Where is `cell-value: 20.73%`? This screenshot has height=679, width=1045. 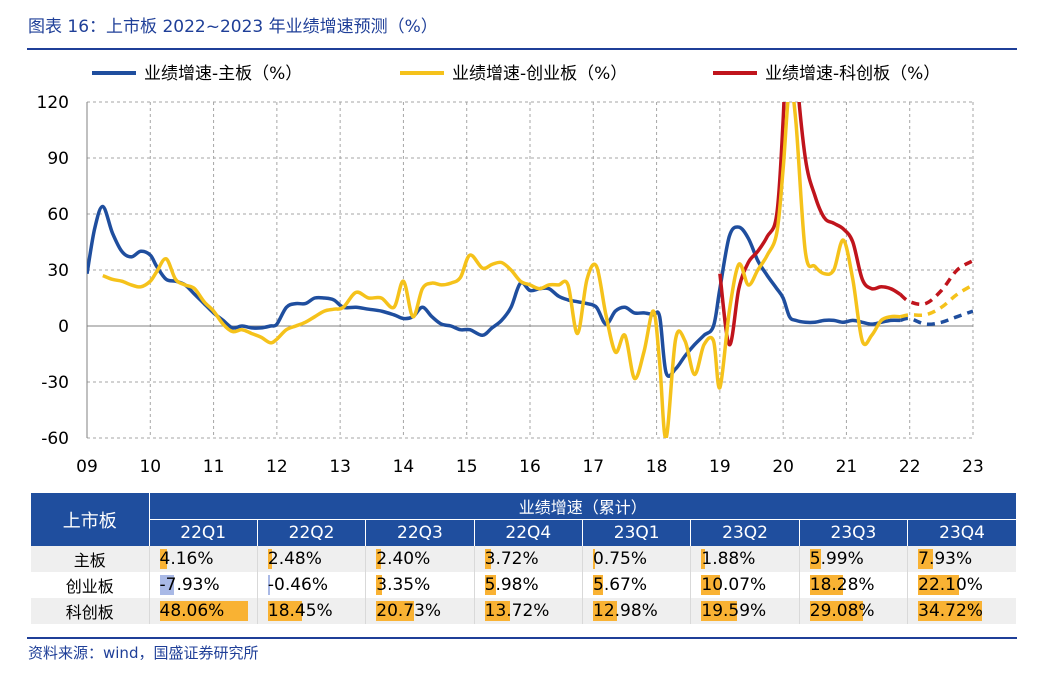
cell-value: 20.73% is located at coordinates (409, 611).